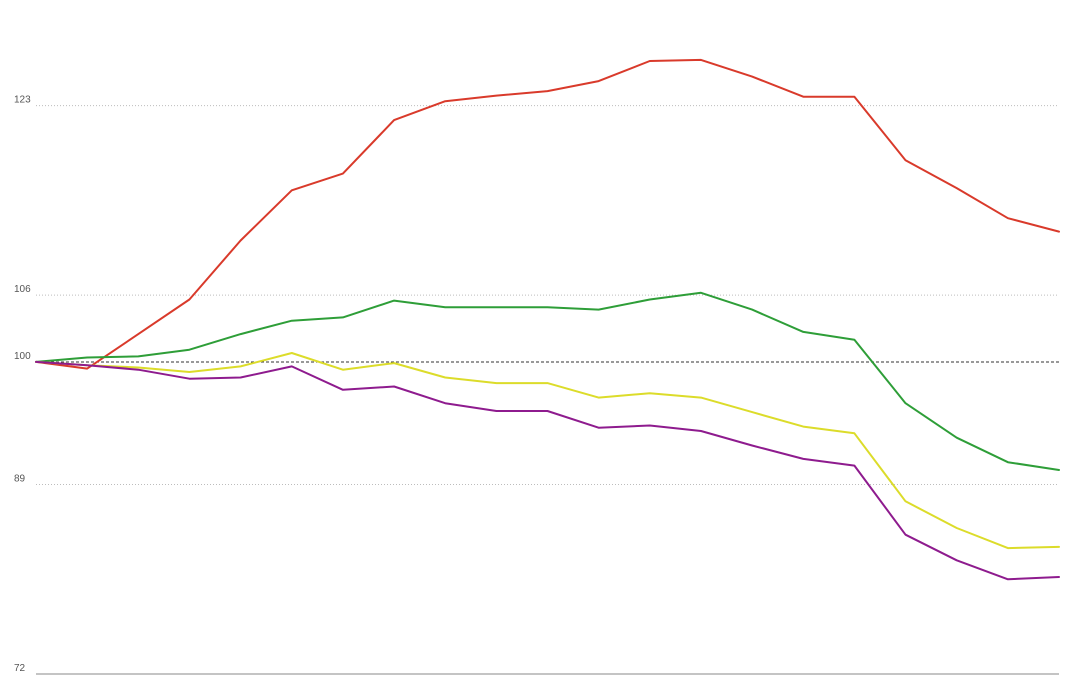  I want to click on y-tick-label: 89, so click(20, 479).